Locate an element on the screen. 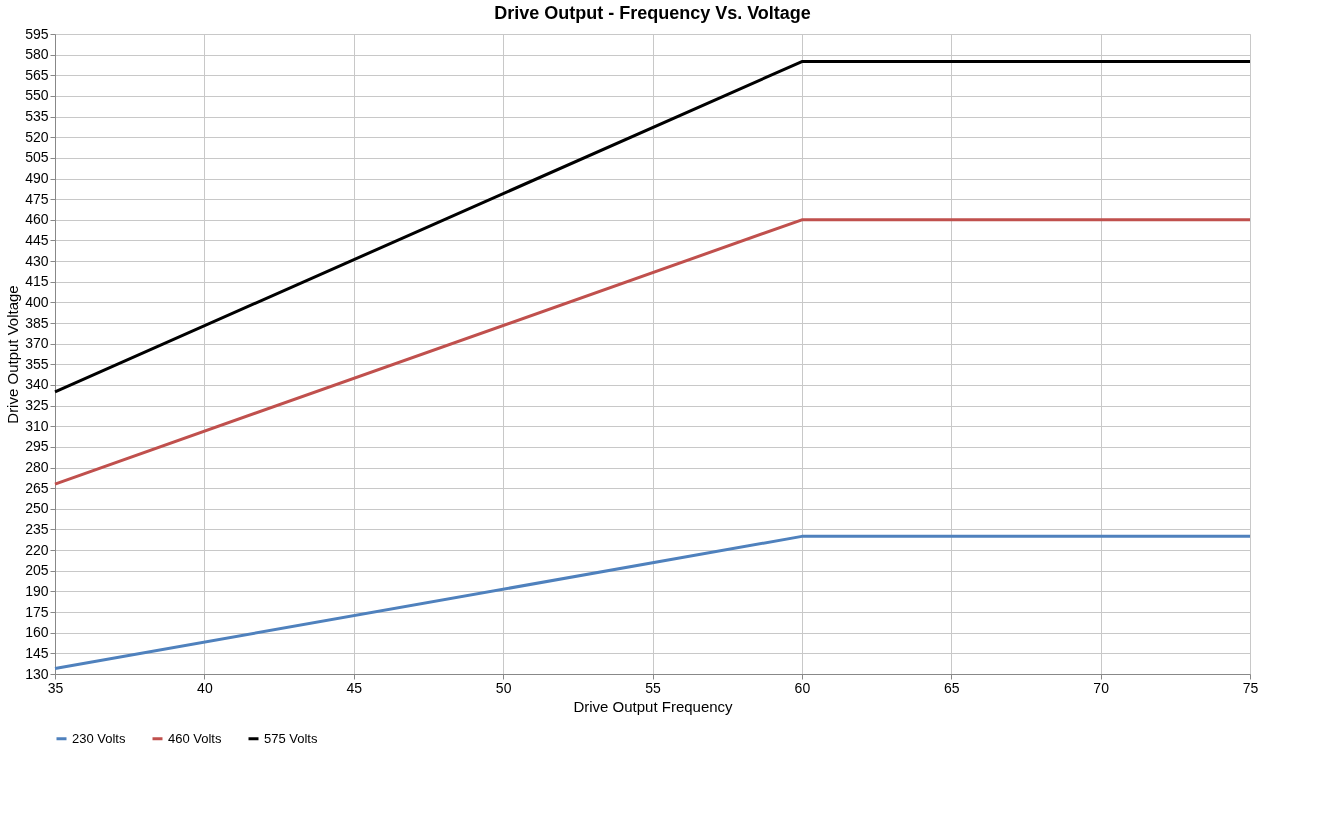  x-tick-label: 50 is located at coordinates (503, 687).